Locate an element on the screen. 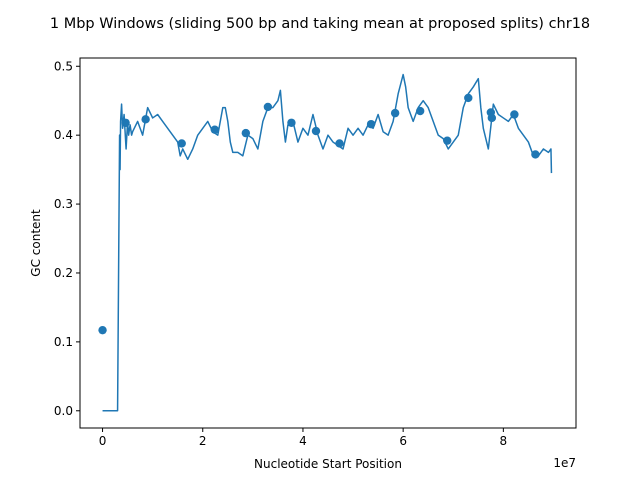 The image size is (640, 480). x-tick-label: 8 is located at coordinates (504, 441).